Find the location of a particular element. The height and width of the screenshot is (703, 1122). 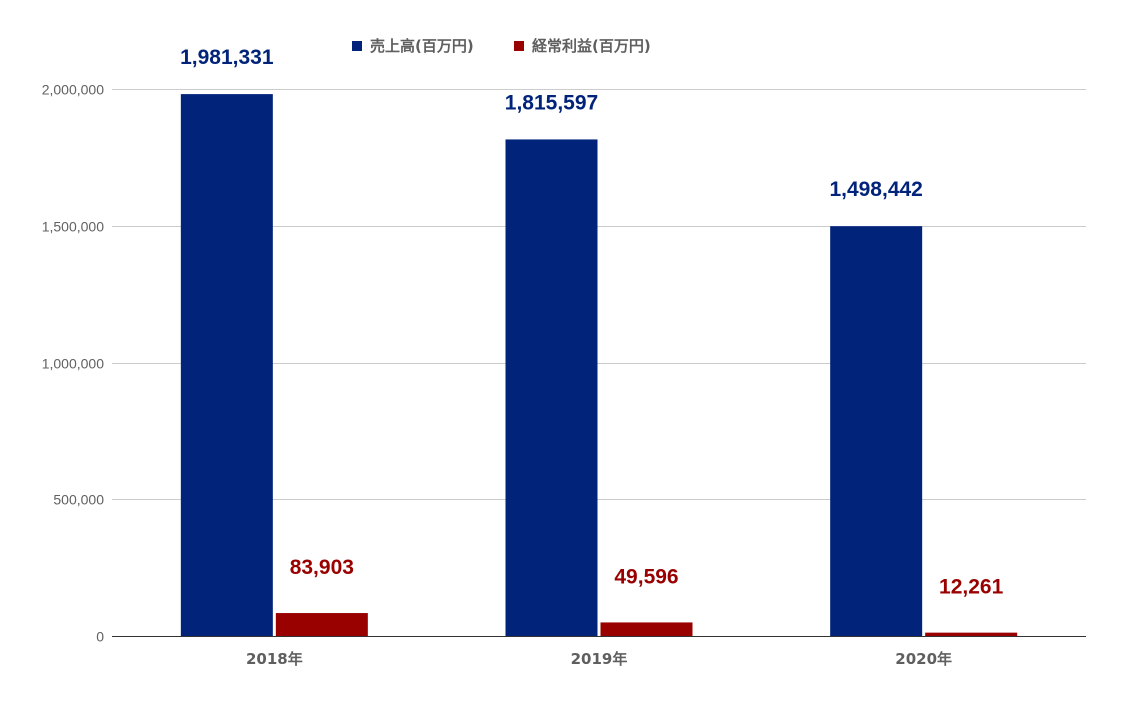

x-category-label: 2019年 is located at coordinates (599, 659).